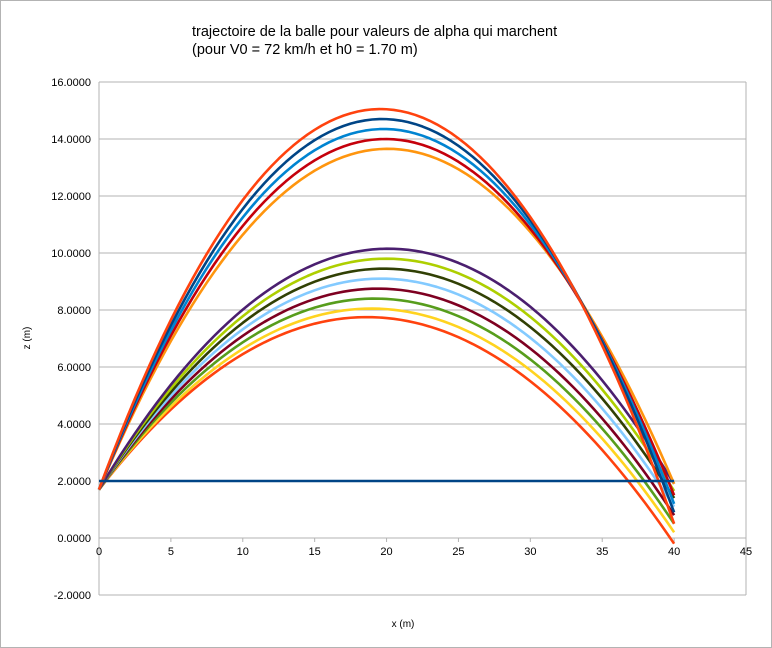 Image resolution: width=772 pixels, height=648 pixels. Describe the element at coordinates (674, 552) in the screenshot. I see `x-tick-label: 40` at that location.